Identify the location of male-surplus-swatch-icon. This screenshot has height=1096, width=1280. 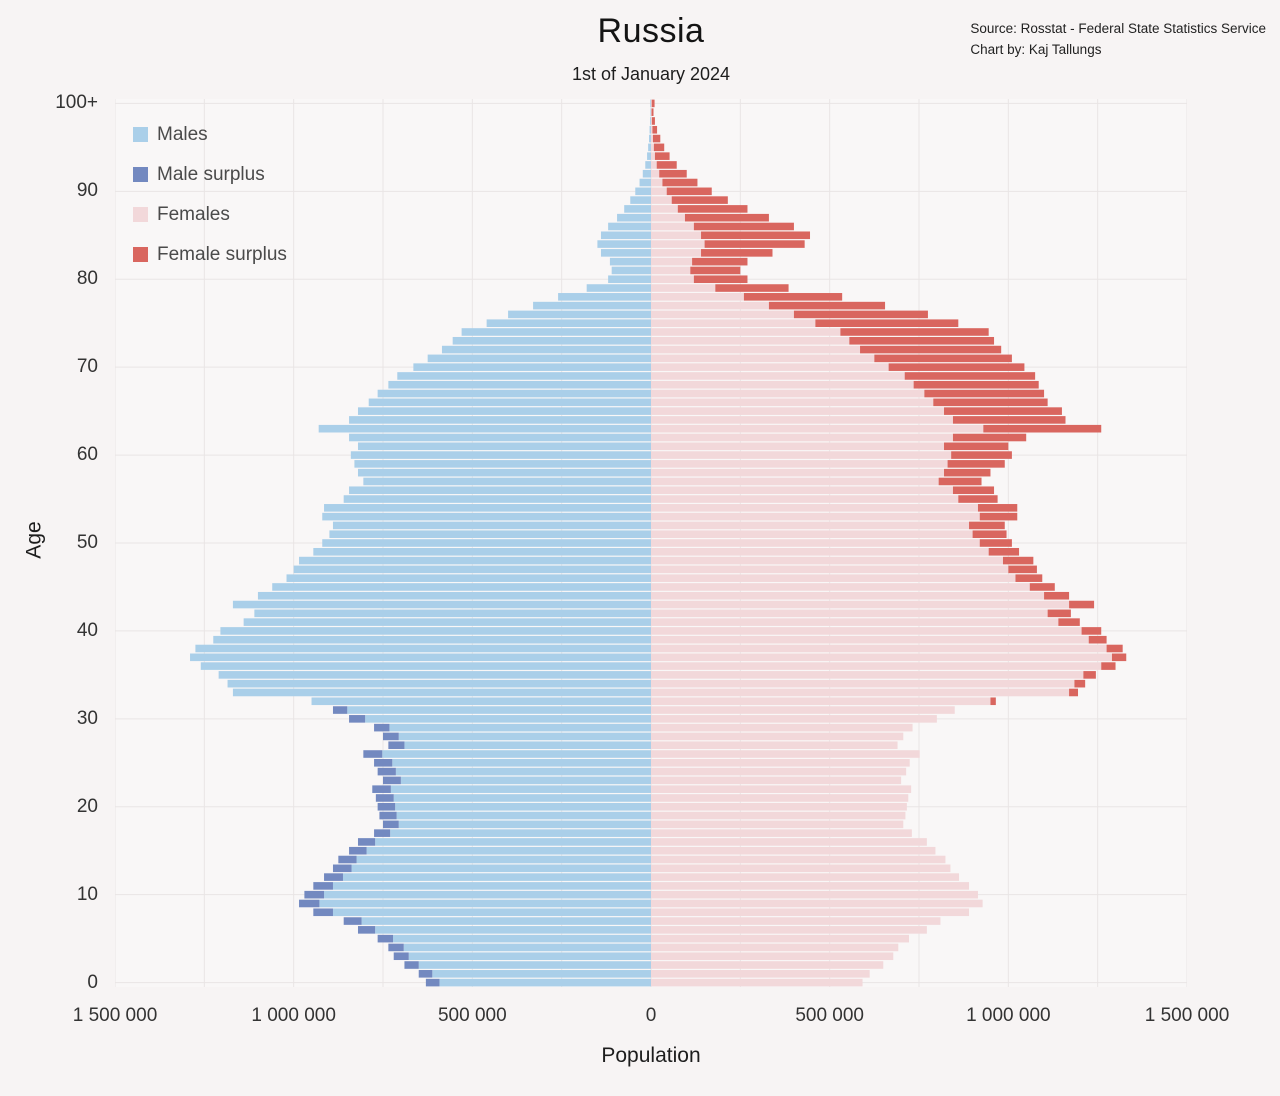
(140, 174).